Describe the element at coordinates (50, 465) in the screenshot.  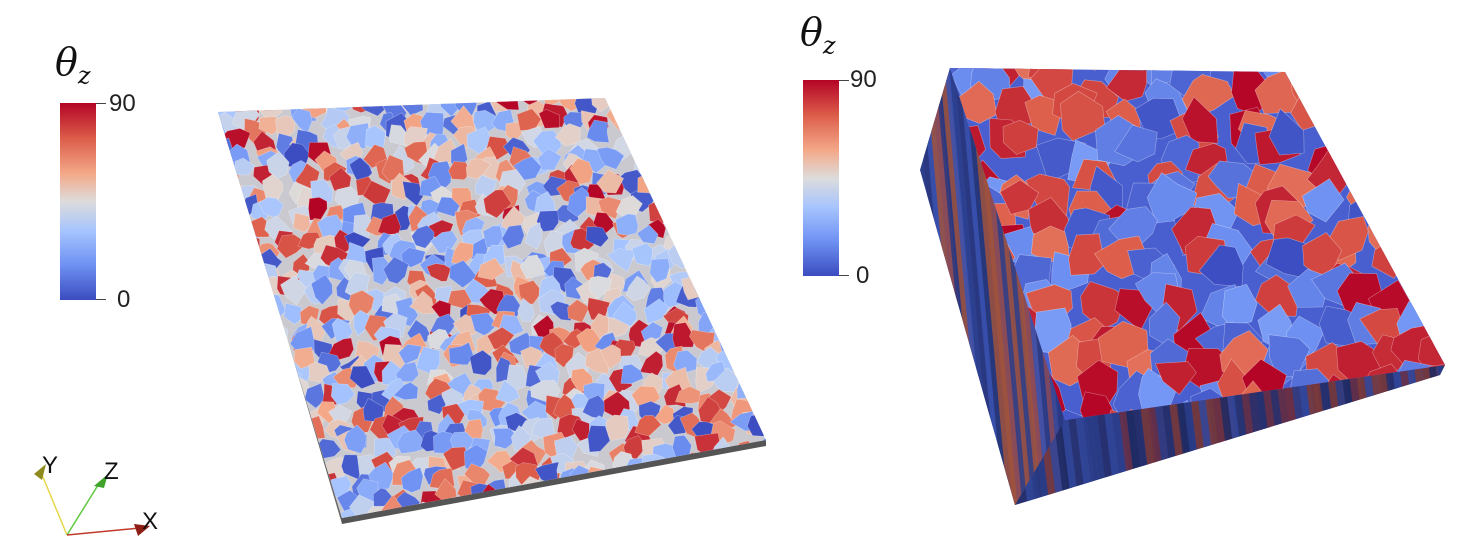
I see `y-axis-label: Y` at that location.